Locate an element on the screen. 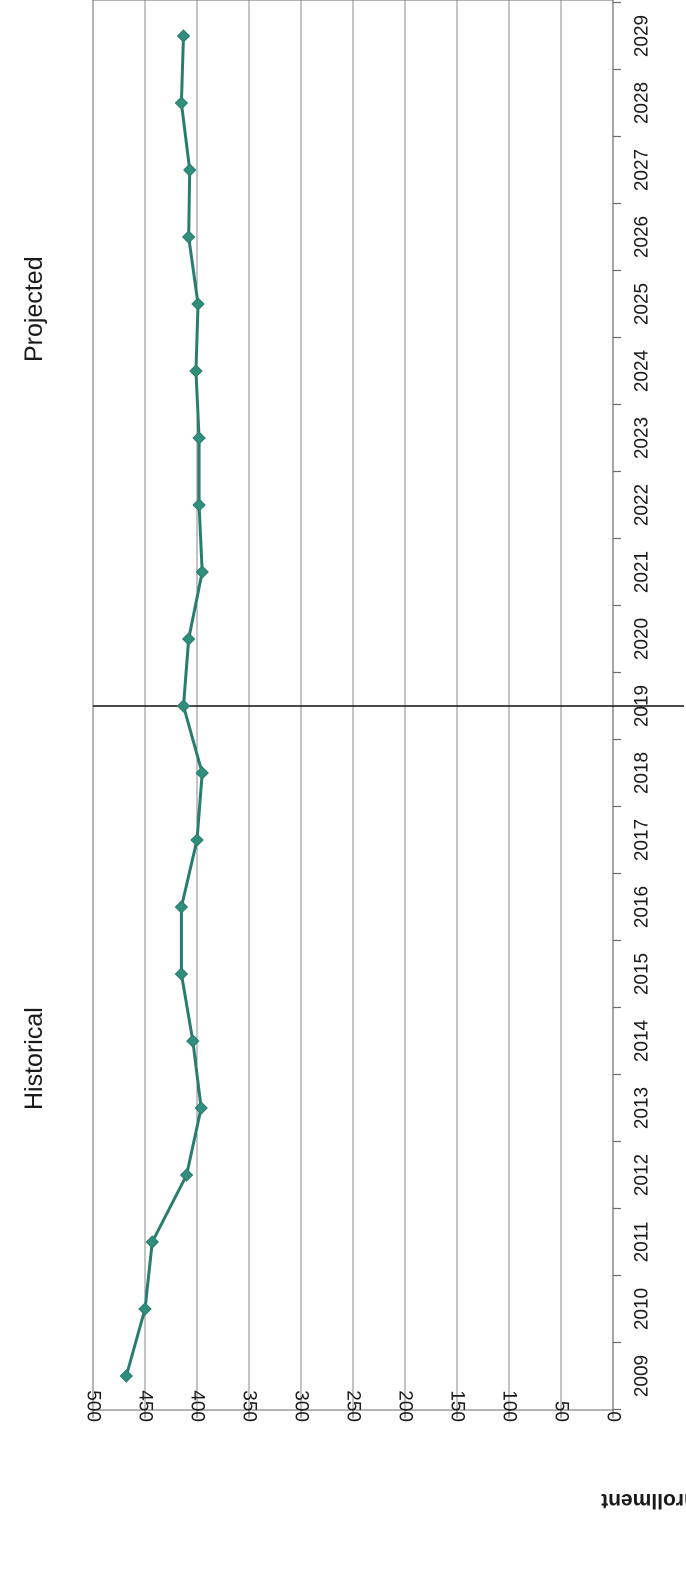 The image size is (686, 1585). marker-2009 is located at coordinates (126, 1376).